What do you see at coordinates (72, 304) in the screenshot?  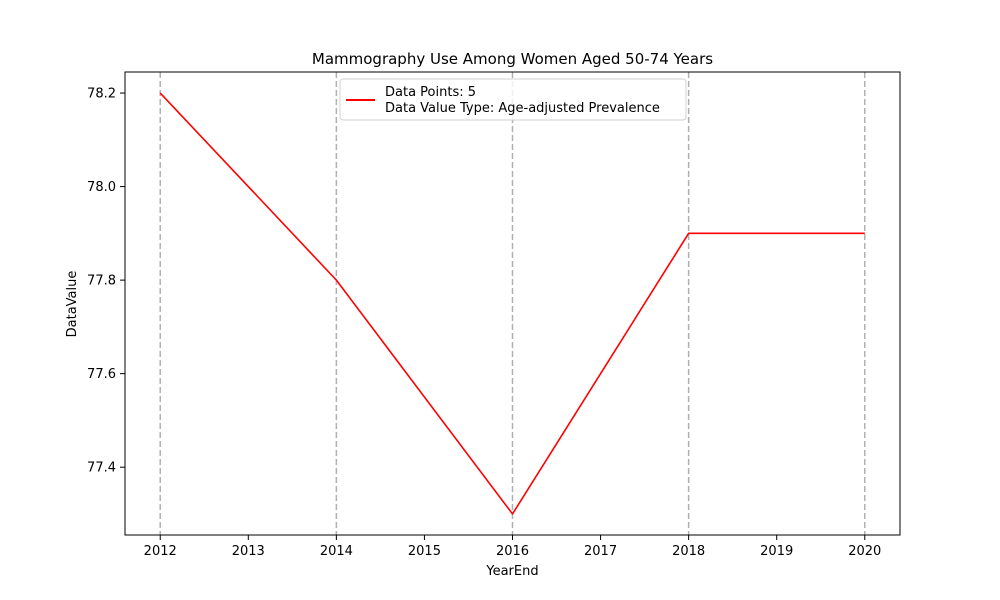 I see `y-axis-label: DataValue` at bounding box center [72, 304].